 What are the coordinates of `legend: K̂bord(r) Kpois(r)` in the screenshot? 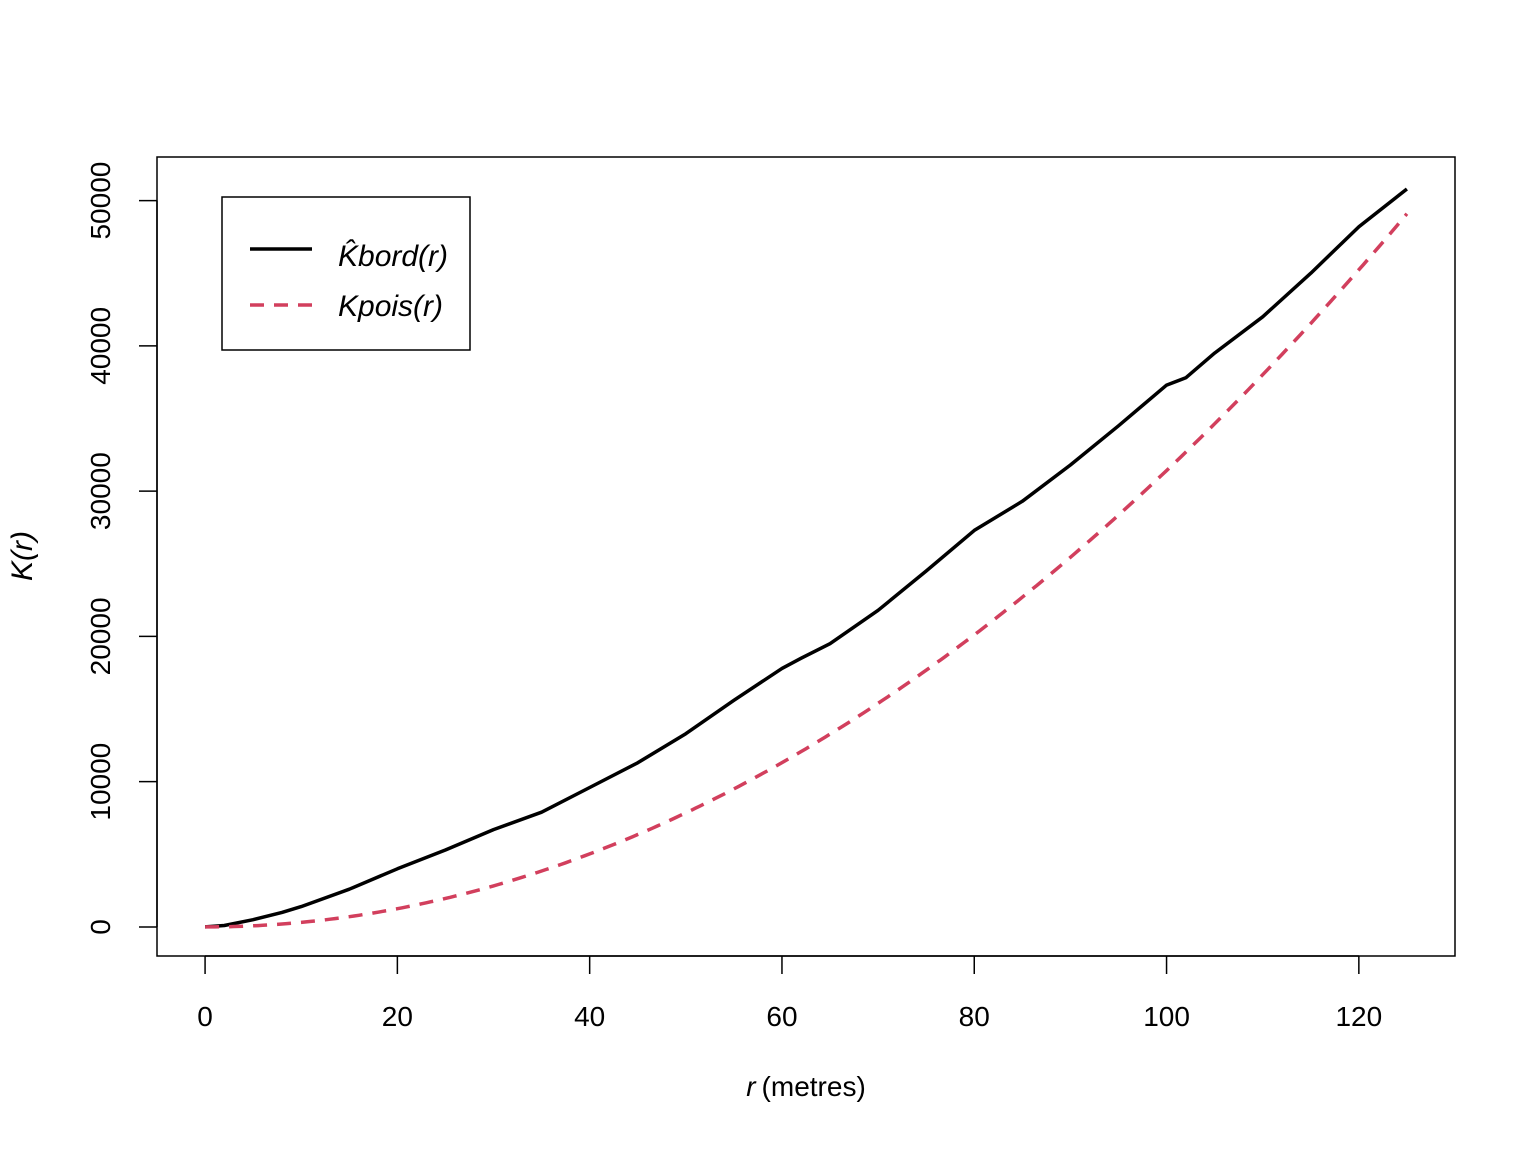 It's located at (346, 273).